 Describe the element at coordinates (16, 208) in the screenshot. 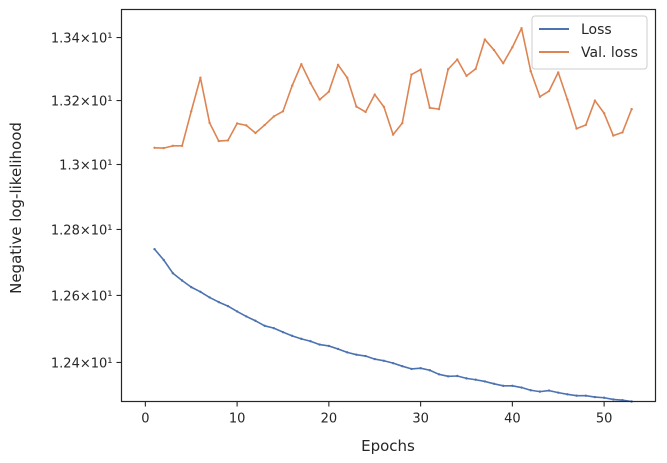

I see `y-axis-label: Negative log-likelihood` at that location.